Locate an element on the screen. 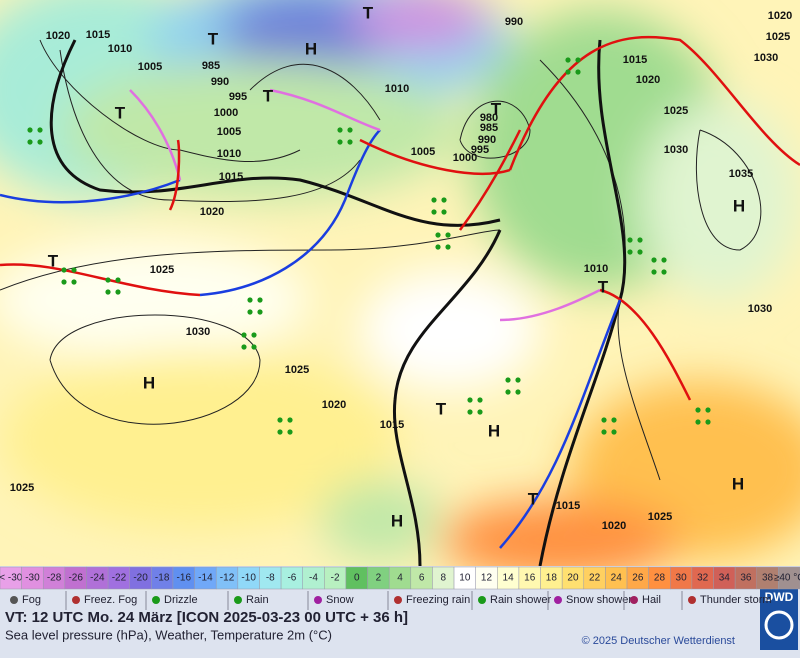 This screenshot has width=800, height=658. legend-item: Snow shower is located at coordinates (599, 600).